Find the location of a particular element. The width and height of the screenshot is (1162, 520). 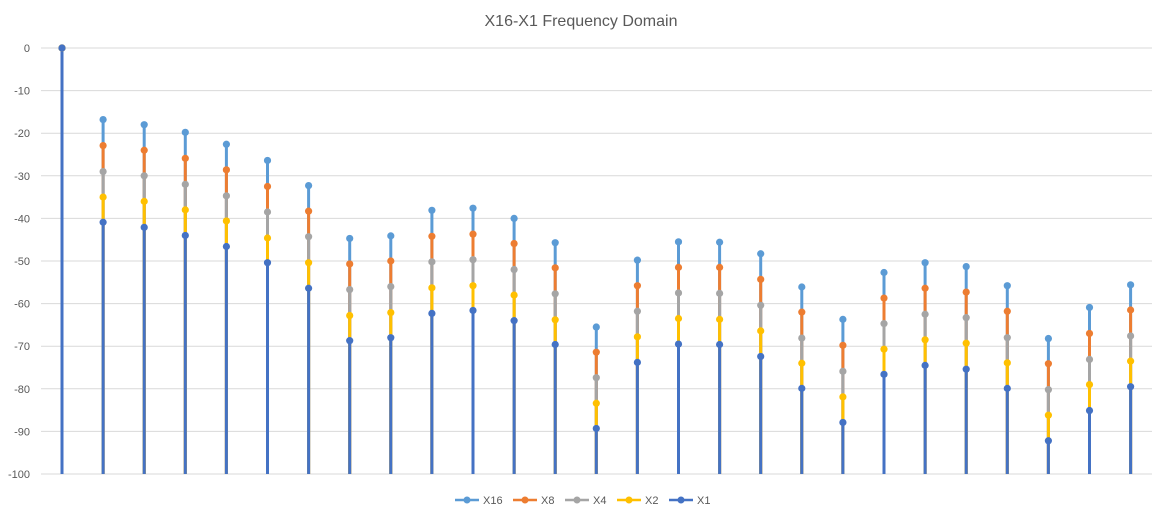

y-axis-tick-labels: 0 -10 -20 -30 -40 -50 -60 -70 -80 -90 -100 is located at coordinates (19, 262).